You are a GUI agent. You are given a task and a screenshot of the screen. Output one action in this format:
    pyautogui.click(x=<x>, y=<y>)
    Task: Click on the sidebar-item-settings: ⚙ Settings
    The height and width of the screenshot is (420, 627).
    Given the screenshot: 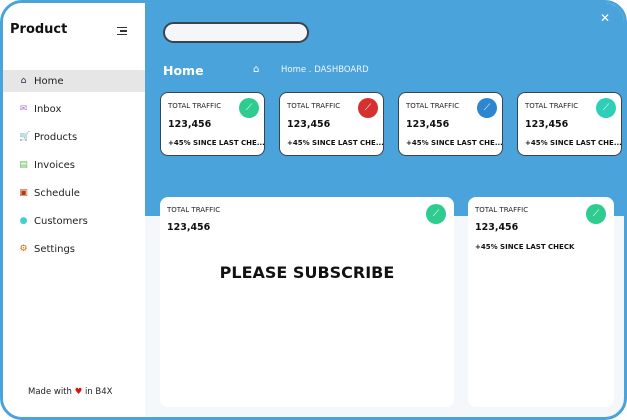 What is the action you would take?
    pyautogui.click(x=74, y=249)
    